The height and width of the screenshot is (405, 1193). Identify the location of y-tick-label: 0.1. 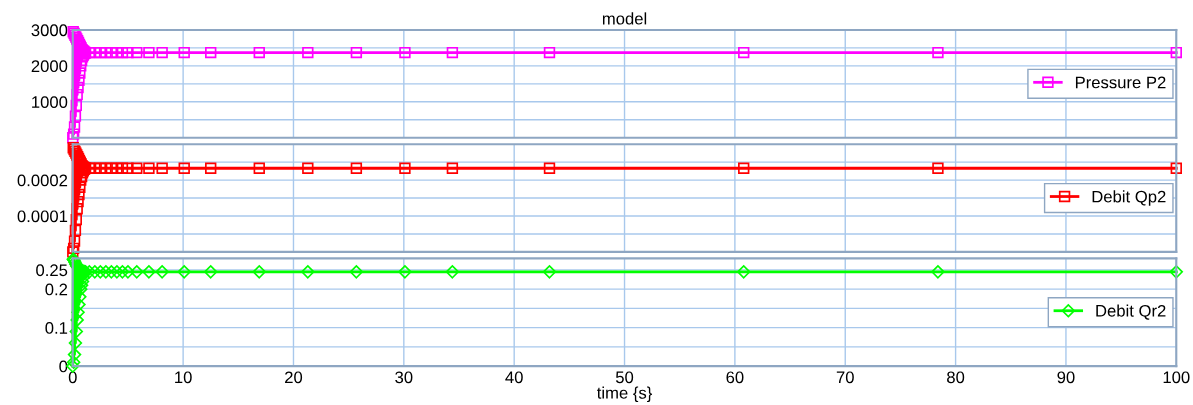
(56, 328).